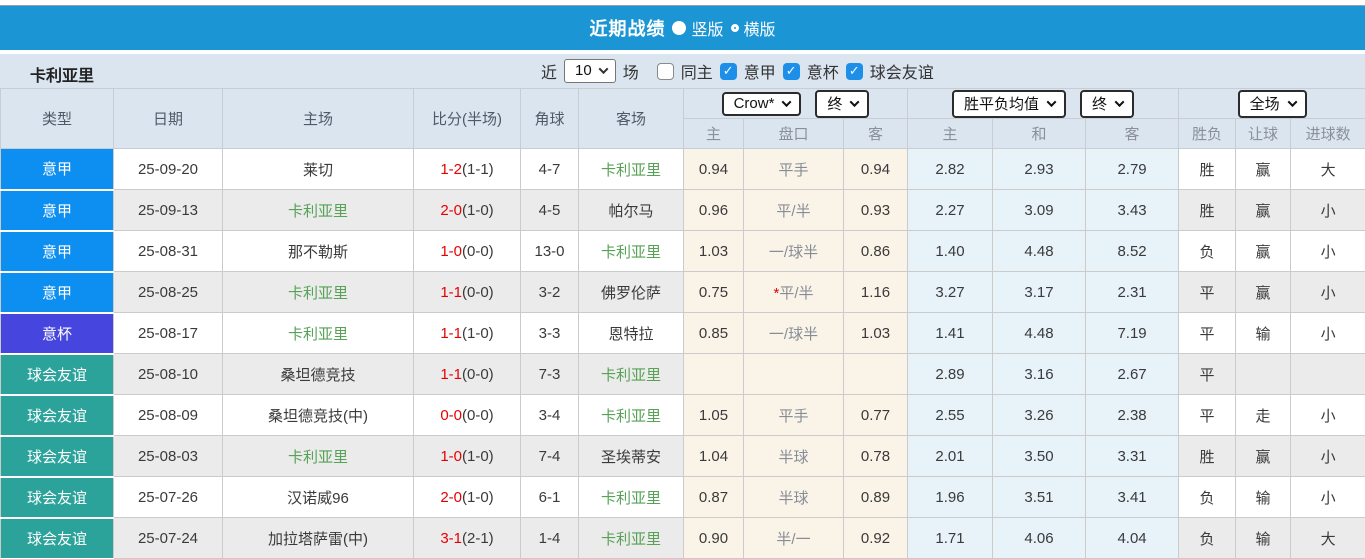 Image resolution: width=1365 pixels, height=559 pixels. What do you see at coordinates (713, 169) in the screenshot?
I see `handicap-home-odds: 0.94` at bounding box center [713, 169].